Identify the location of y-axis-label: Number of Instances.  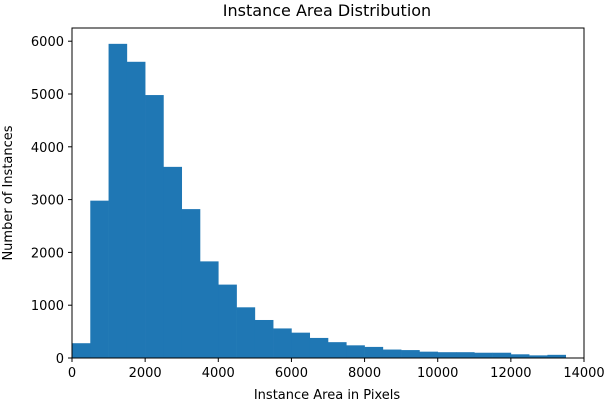
(8, 192).